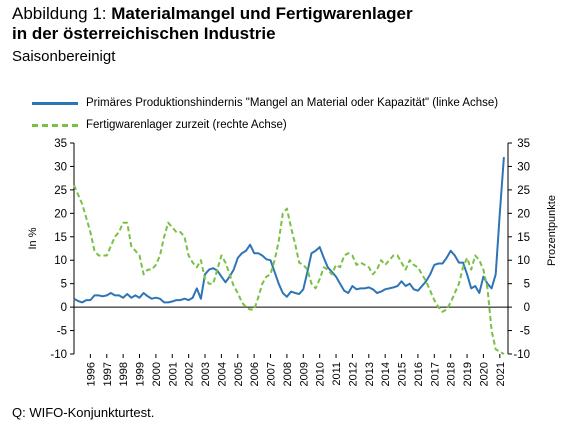 The width and height of the screenshot is (585, 432). What do you see at coordinates (206, 374) in the screenshot?
I see `x-tick-label: 2003` at bounding box center [206, 374].